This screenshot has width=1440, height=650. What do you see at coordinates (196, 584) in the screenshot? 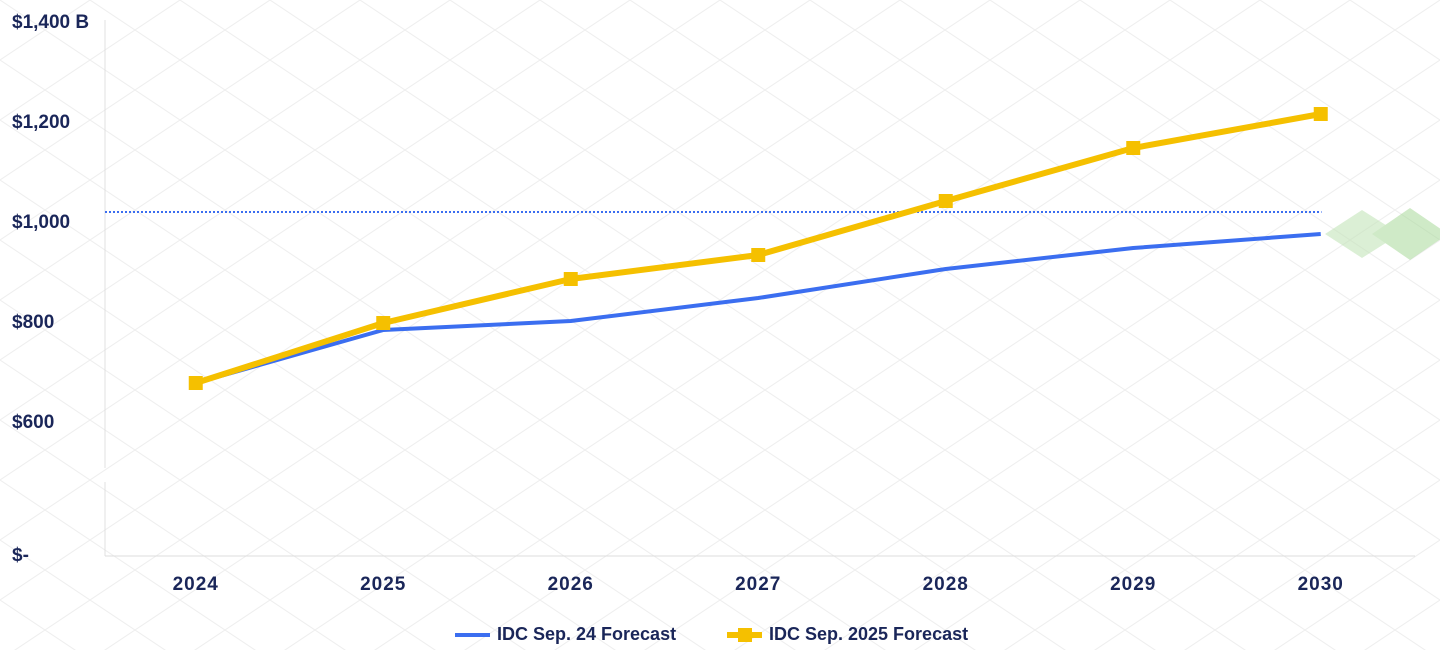
I see `x-tick-label: 2024` at bounding box center [196, 584].